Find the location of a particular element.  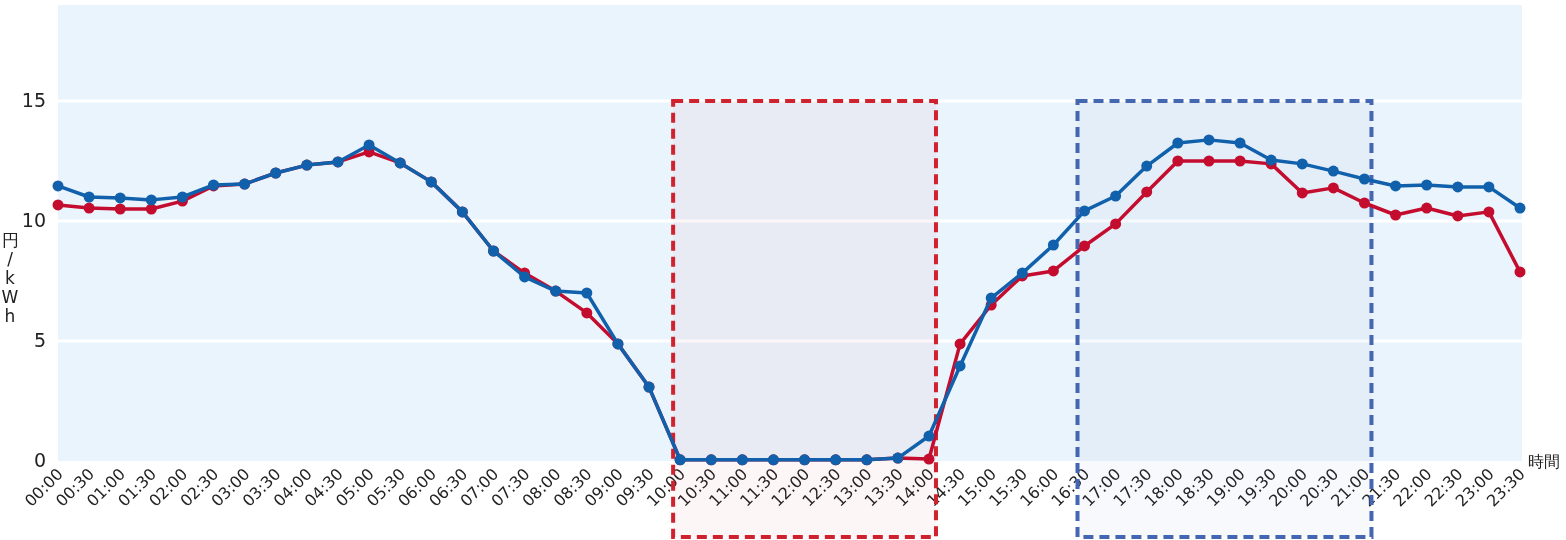

y-tick-label: 15 is located at coordinates (33, 100).